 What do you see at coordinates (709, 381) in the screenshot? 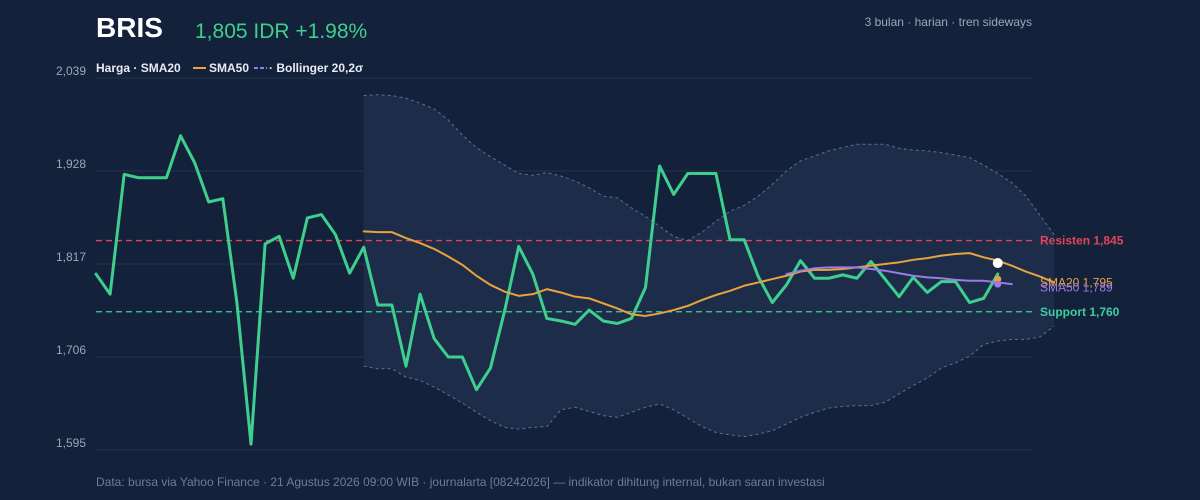
I see `bollinger-lower` at bounding box center [709, 381].